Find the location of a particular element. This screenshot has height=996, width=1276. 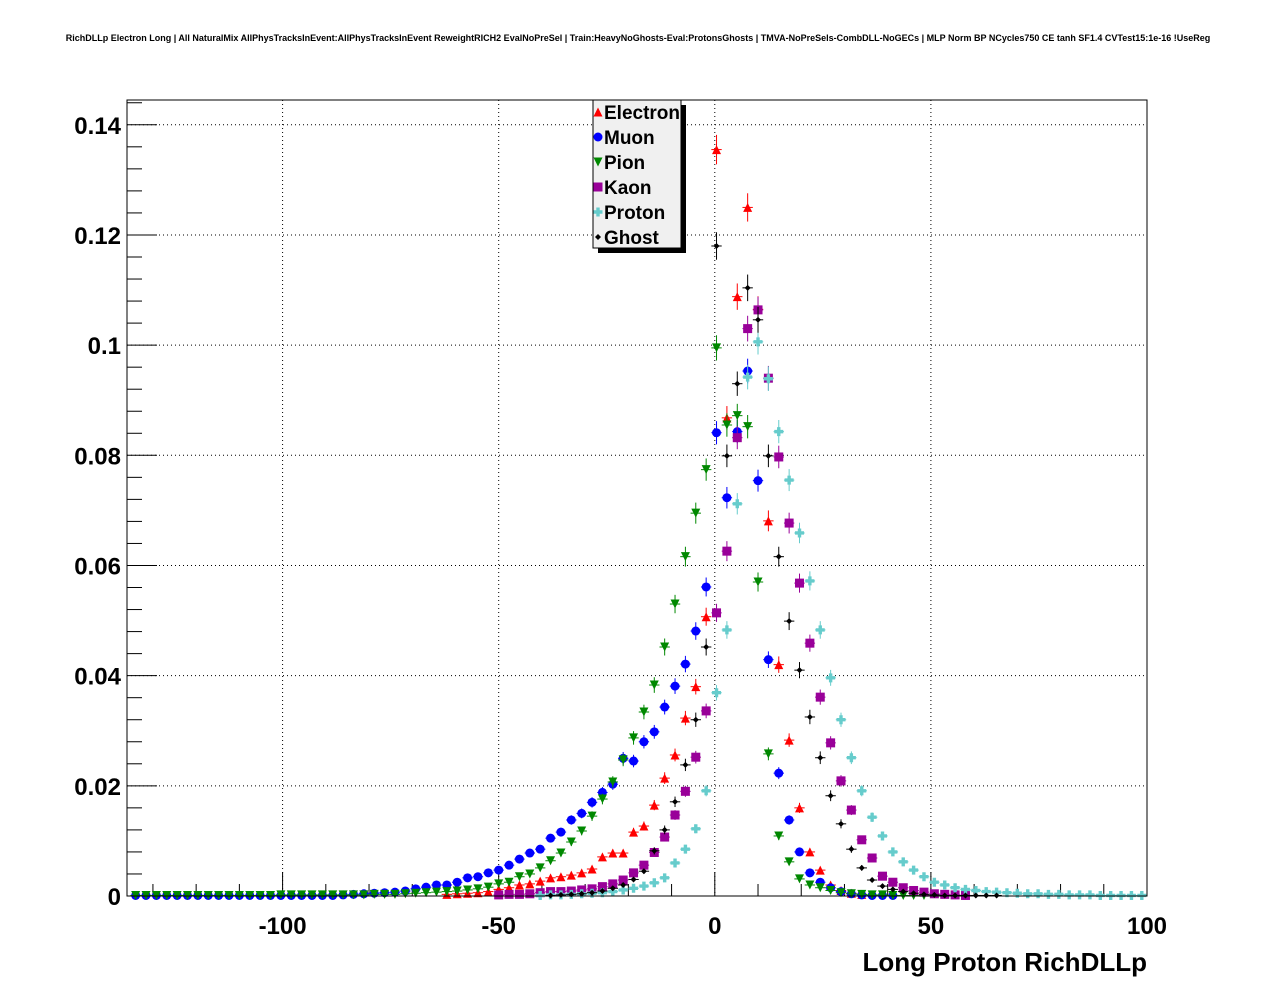

y-tick-label: 0.12 is located at coordinates (97, 236).